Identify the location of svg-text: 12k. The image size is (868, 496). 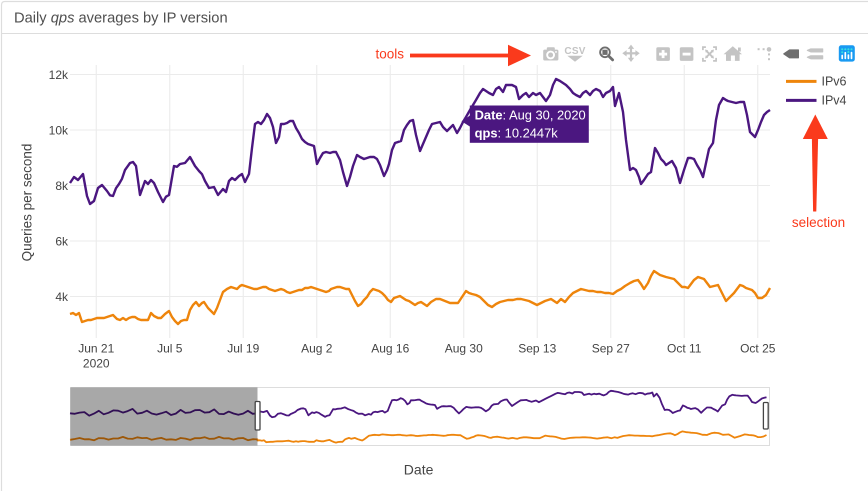
(59, 75).